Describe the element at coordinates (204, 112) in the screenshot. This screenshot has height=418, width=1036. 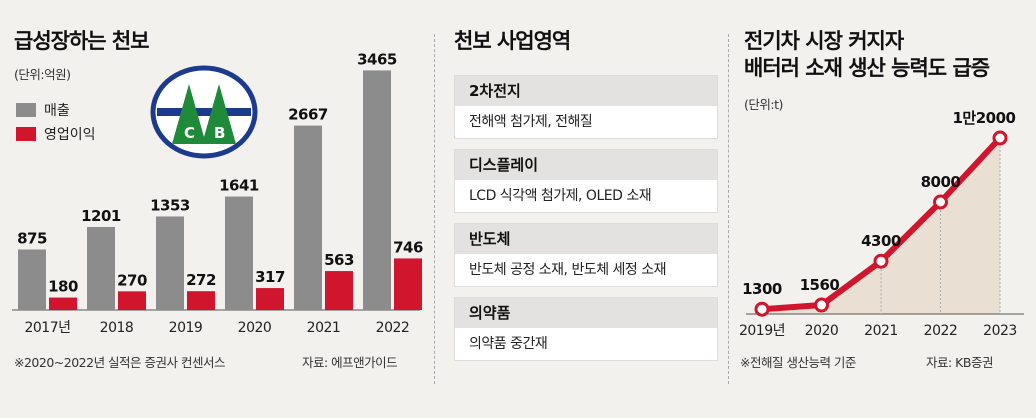
I see `cheonbo-logo-icon: C B` at that location.